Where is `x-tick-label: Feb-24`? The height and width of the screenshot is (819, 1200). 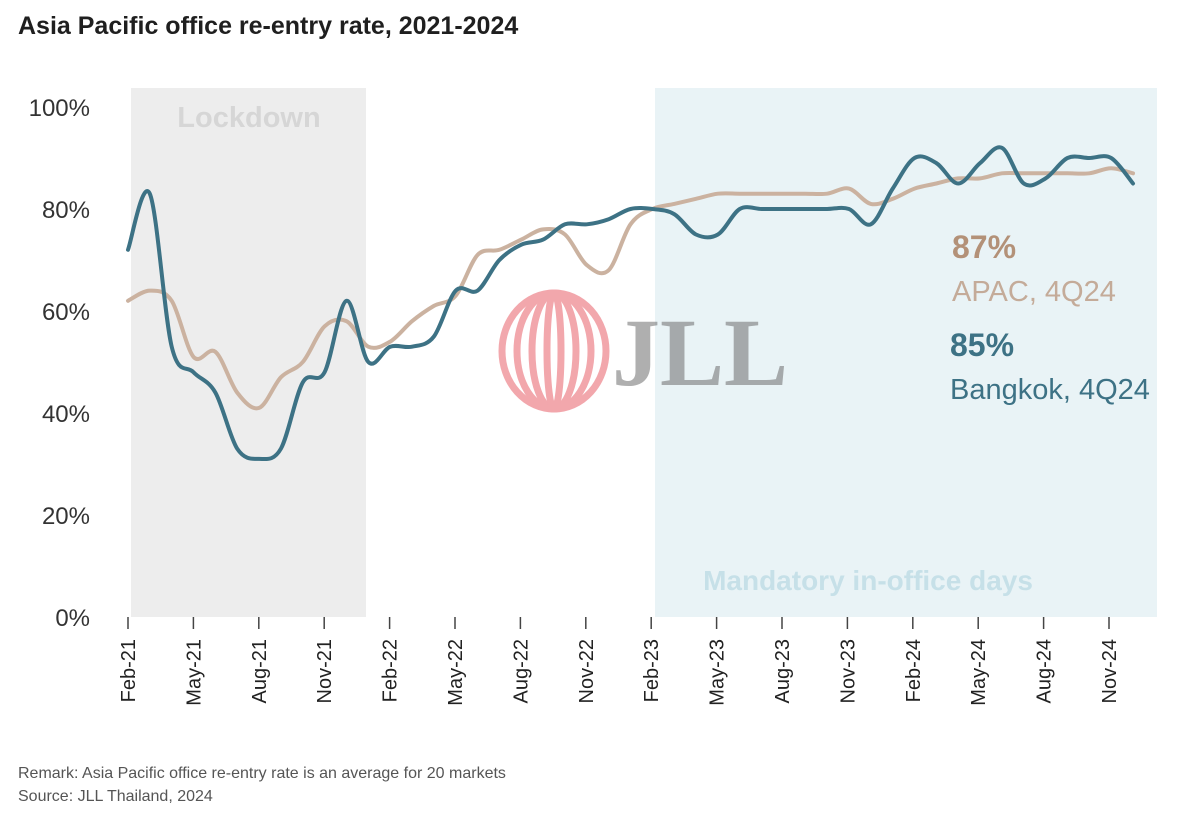 x-tick-label: Feb-24 is located at coordinates (914, 670).